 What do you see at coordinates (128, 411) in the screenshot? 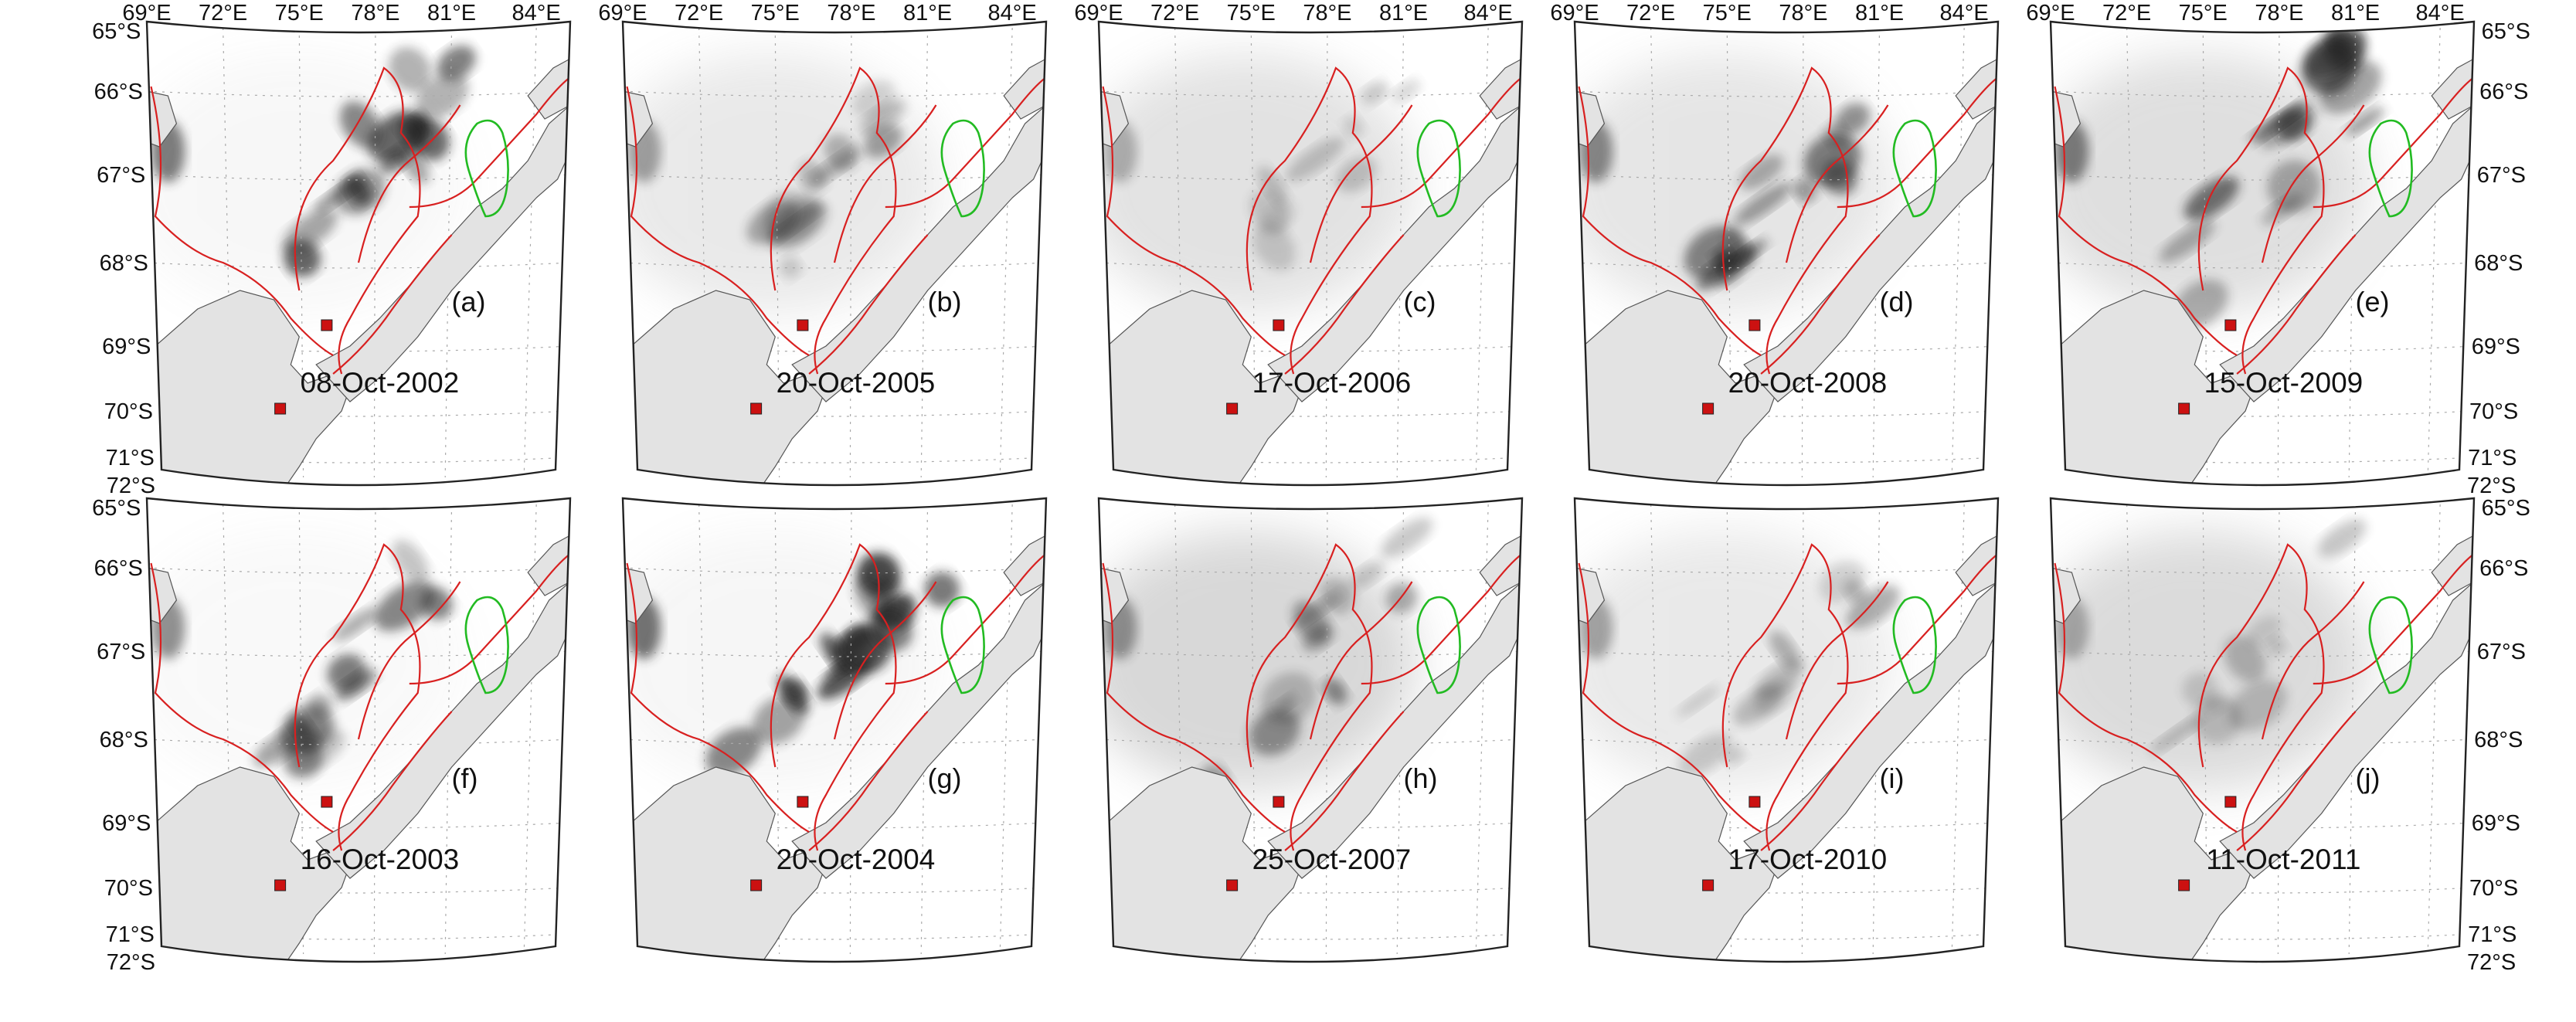
I see `lat-tick-label: 70°S` at bounding box center [128, 411].